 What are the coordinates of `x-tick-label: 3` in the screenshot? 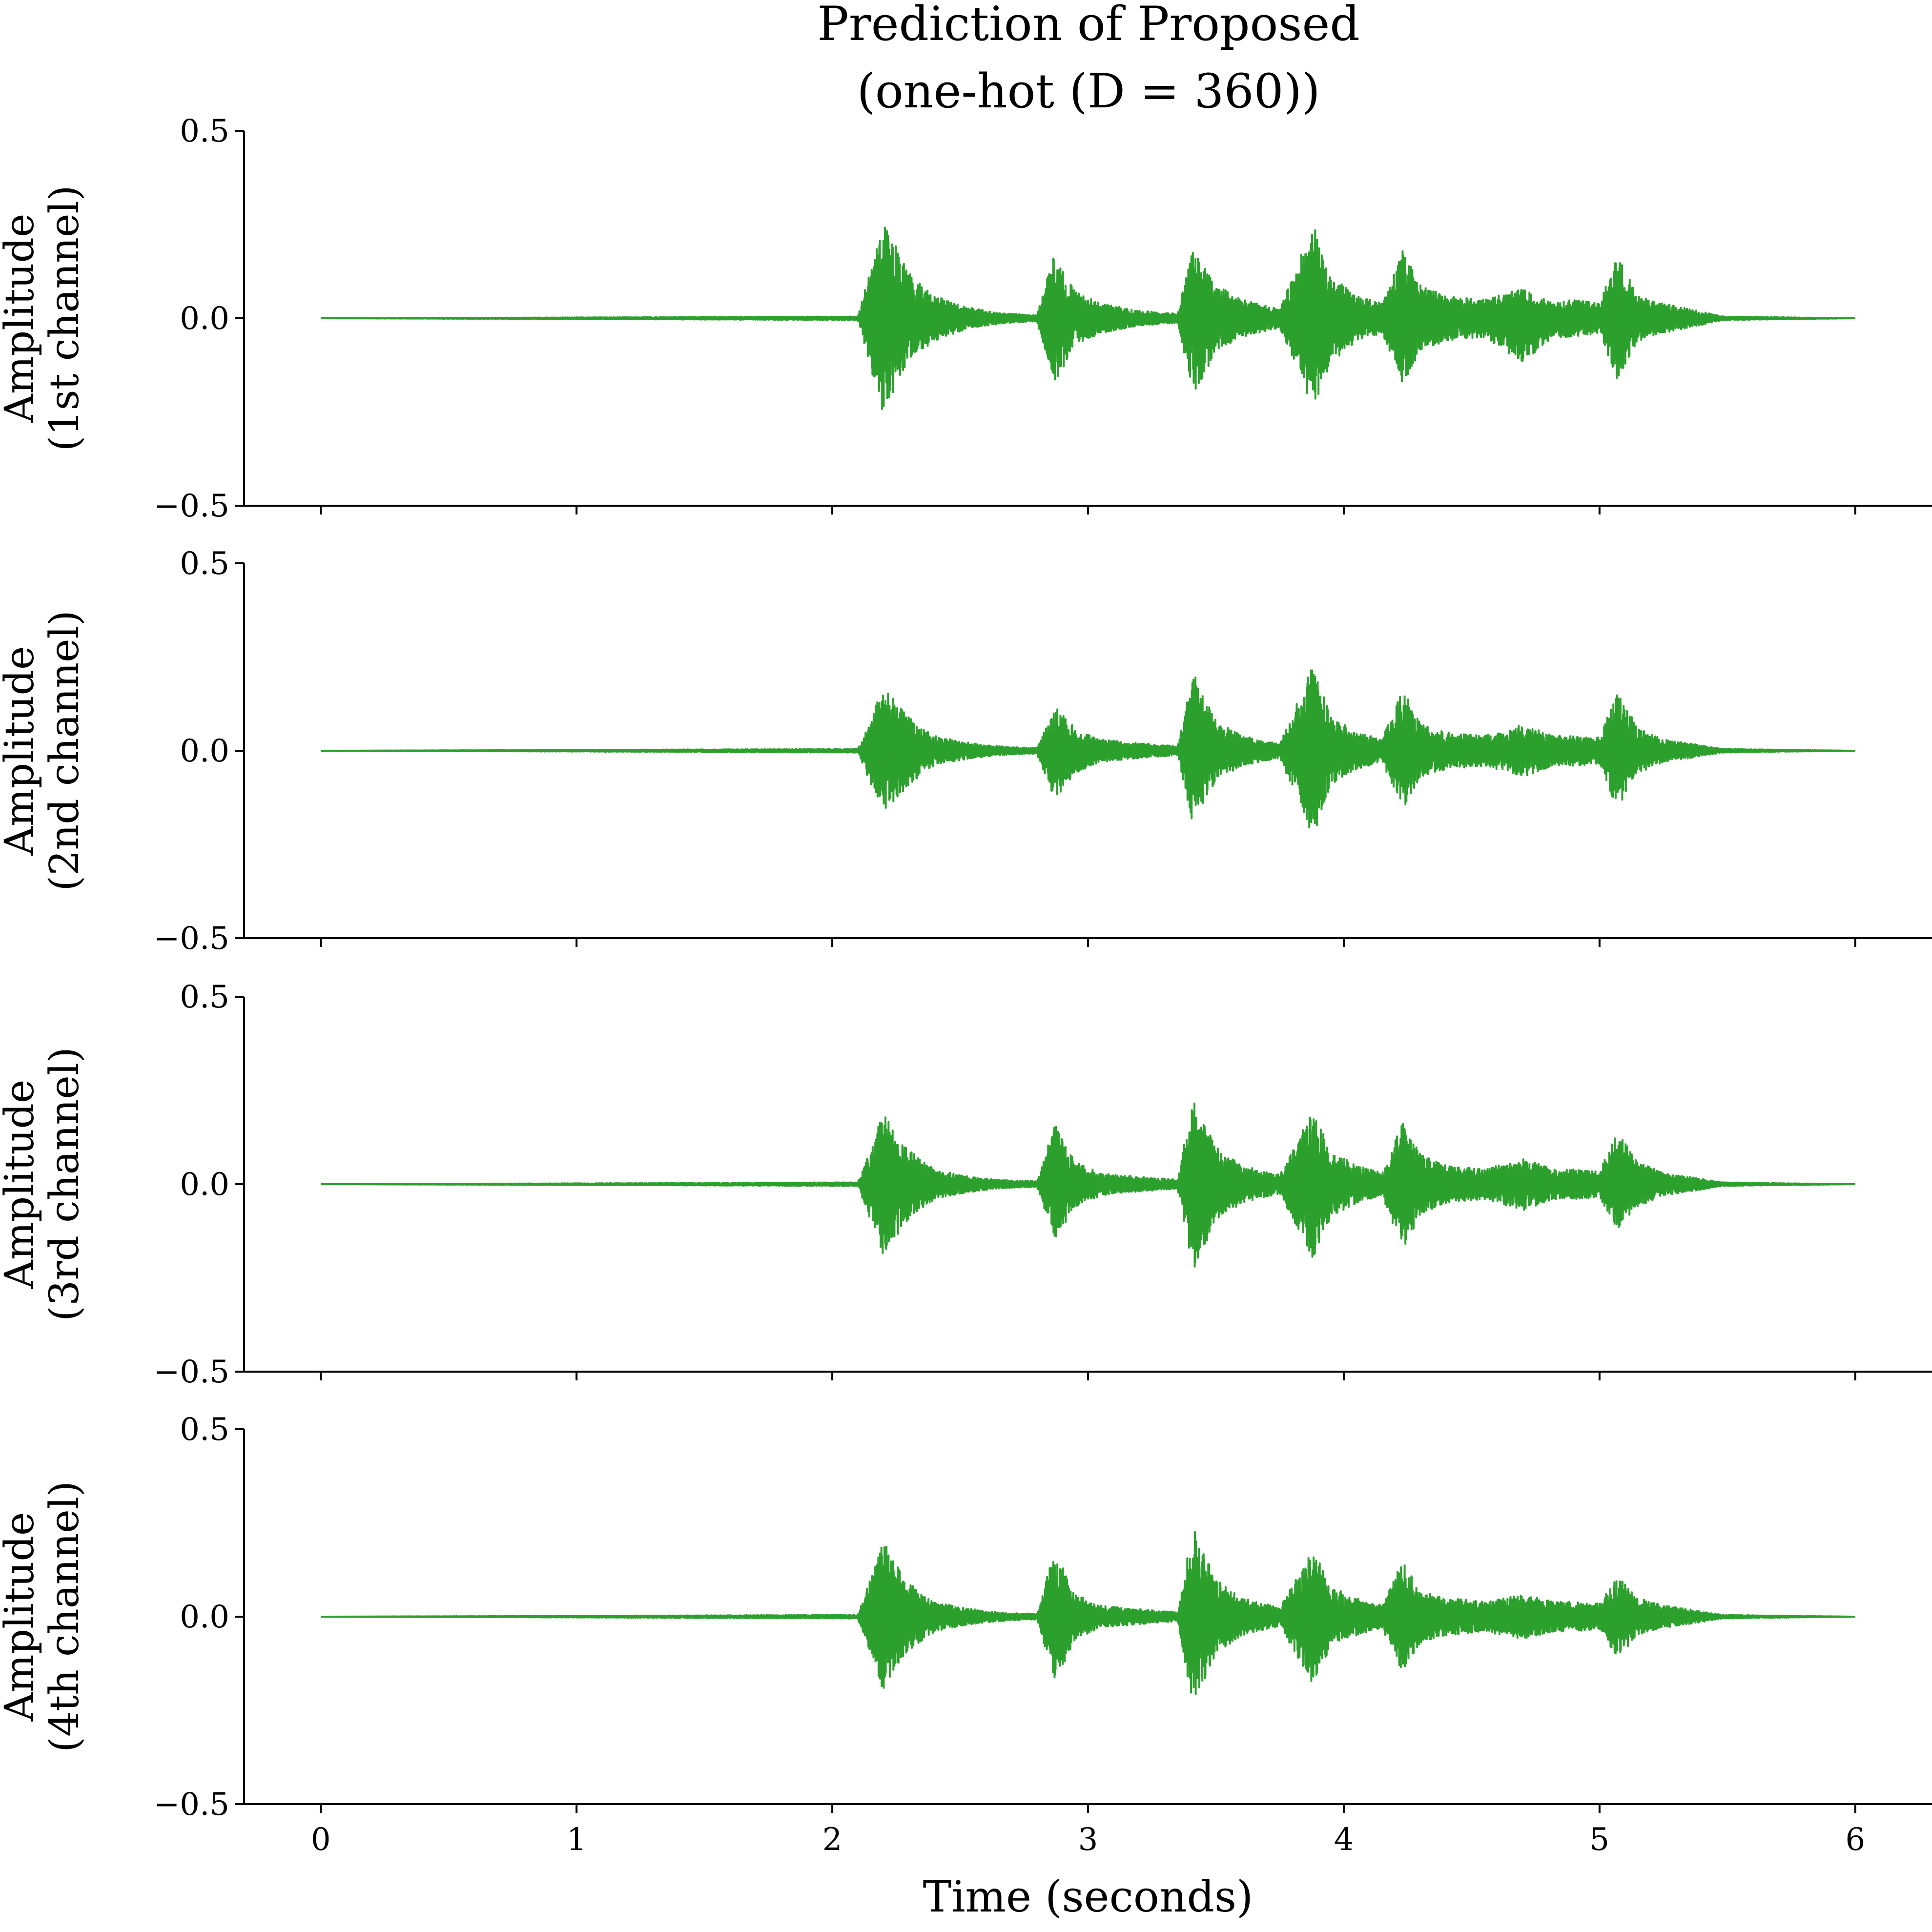 It's located at (1088, 1840).